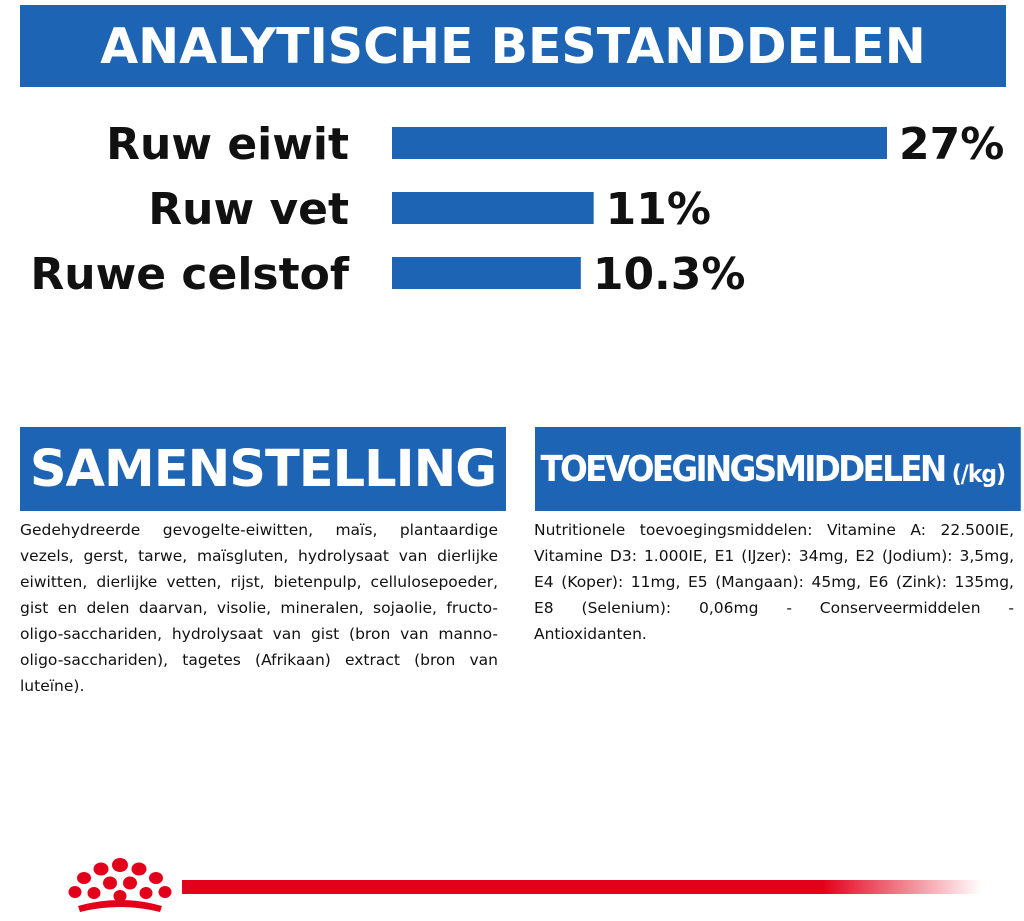  I want to click on page-title: ANALYTISCHE BESTANDDELEN, so click(513, 46).